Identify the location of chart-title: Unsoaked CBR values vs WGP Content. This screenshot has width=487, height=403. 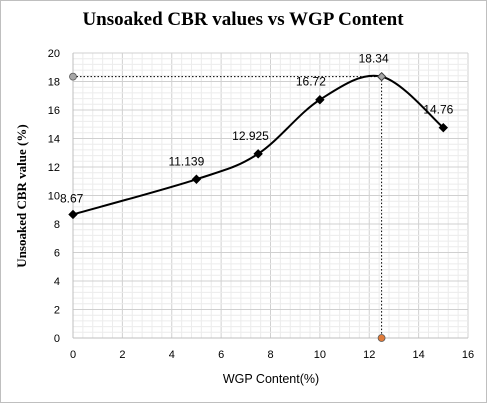
(243, 19).